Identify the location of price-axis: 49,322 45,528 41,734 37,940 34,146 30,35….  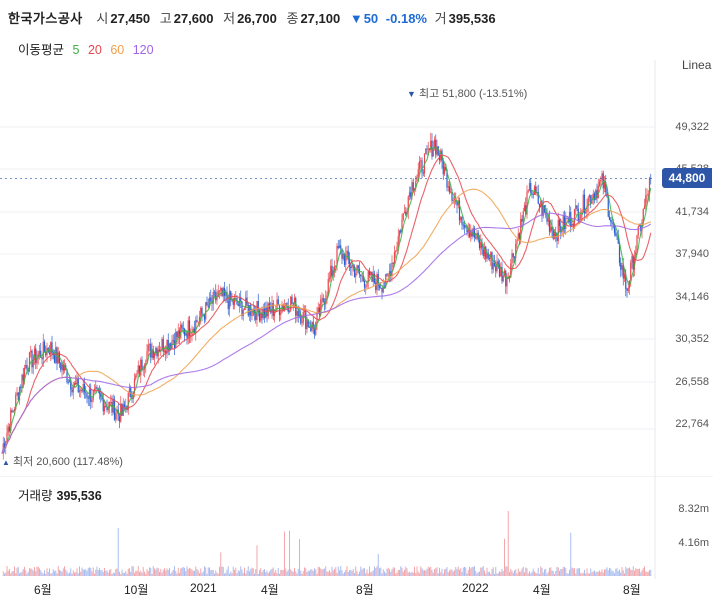
(684, 268).